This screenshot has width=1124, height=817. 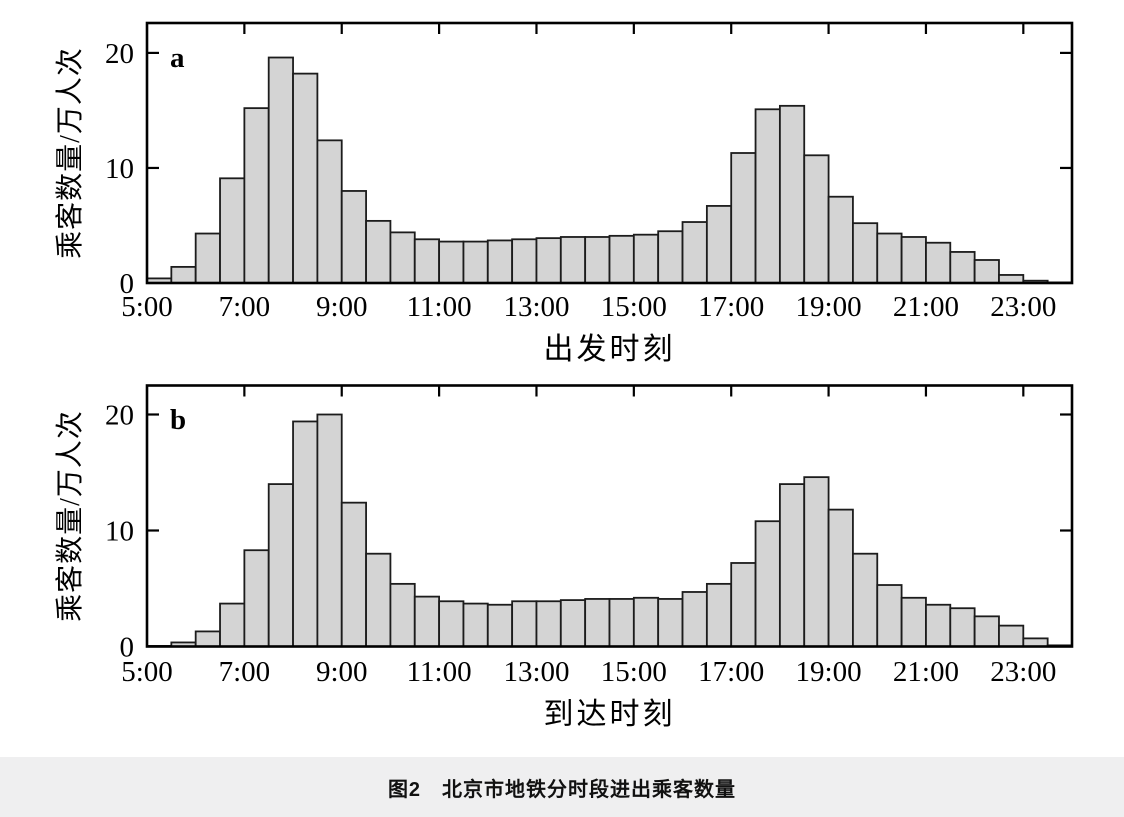 I want to click on y-axis-label-b: 乘客数量/万人次, so click(x=70, y=516).